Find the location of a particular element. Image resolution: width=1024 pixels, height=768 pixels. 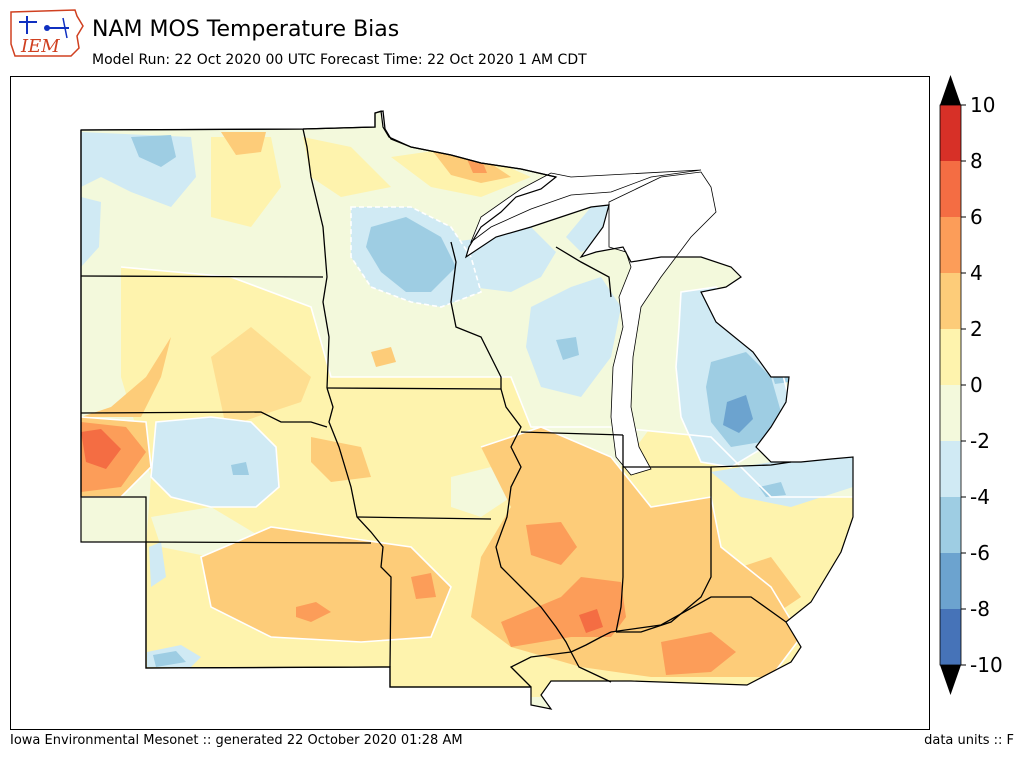

colorbar-tick-label: 4 is located at coordinates (976, 273).